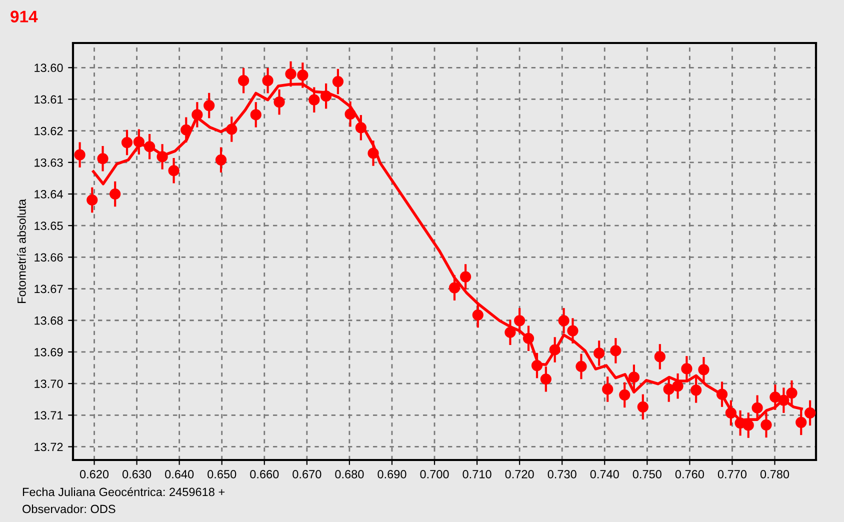 The image size is (844, 522). What do you see at coordinates (307, 474) in the screenshot?
I see `x-tick-label: 0.670` at bounding box center [307, 474].